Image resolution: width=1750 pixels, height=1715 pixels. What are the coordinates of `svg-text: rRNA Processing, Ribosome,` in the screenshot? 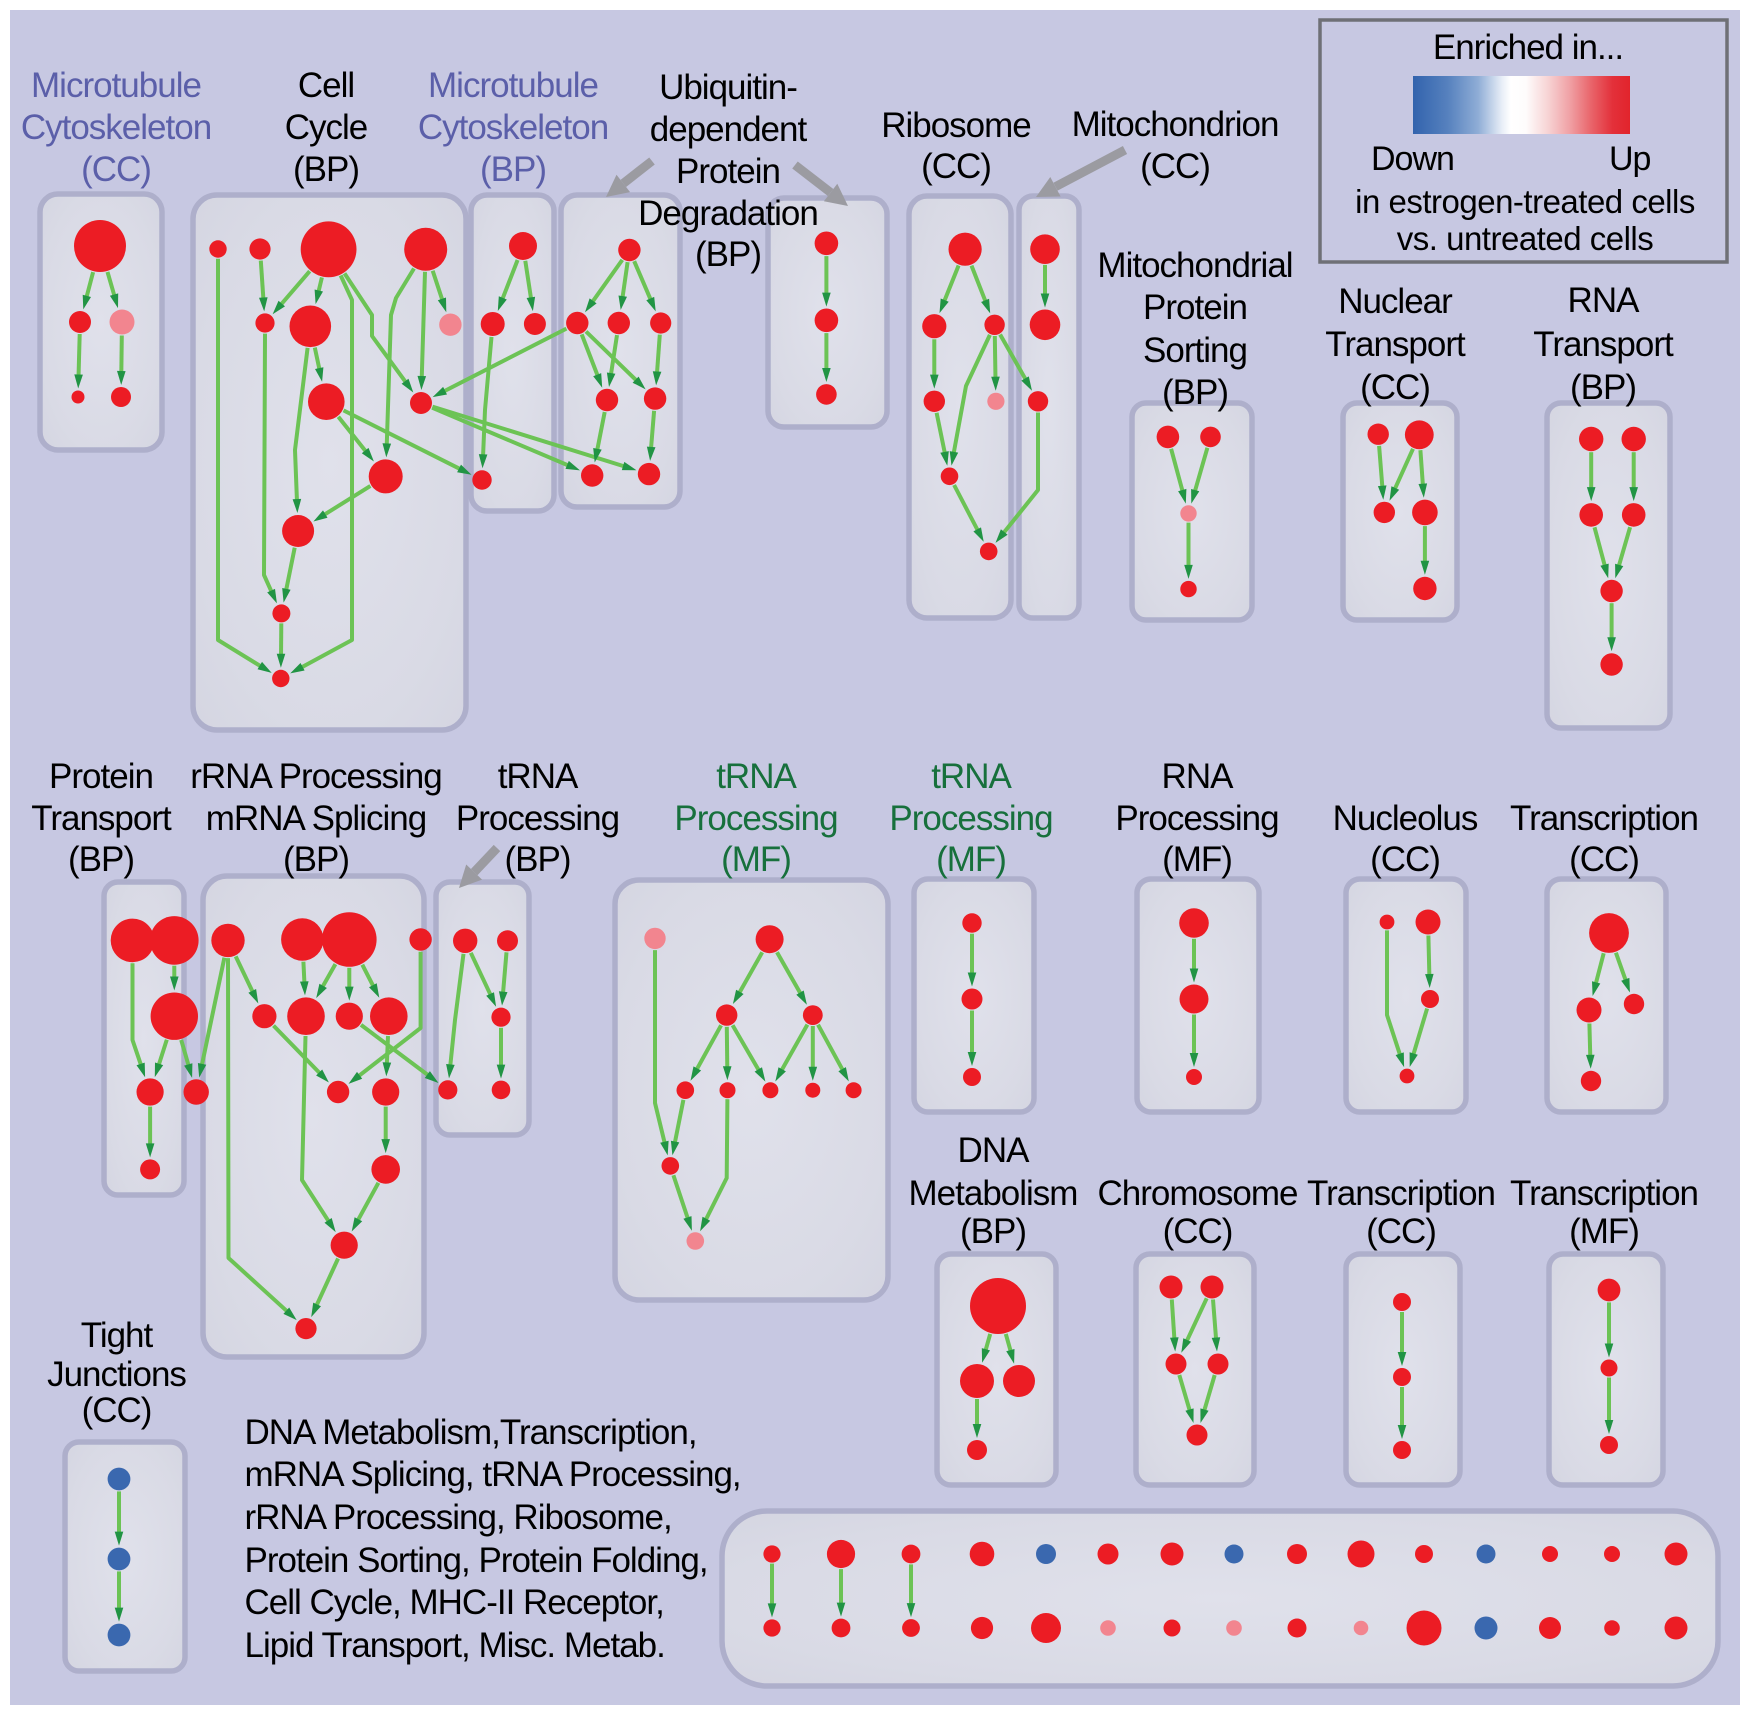 It's located at (458, 1517).